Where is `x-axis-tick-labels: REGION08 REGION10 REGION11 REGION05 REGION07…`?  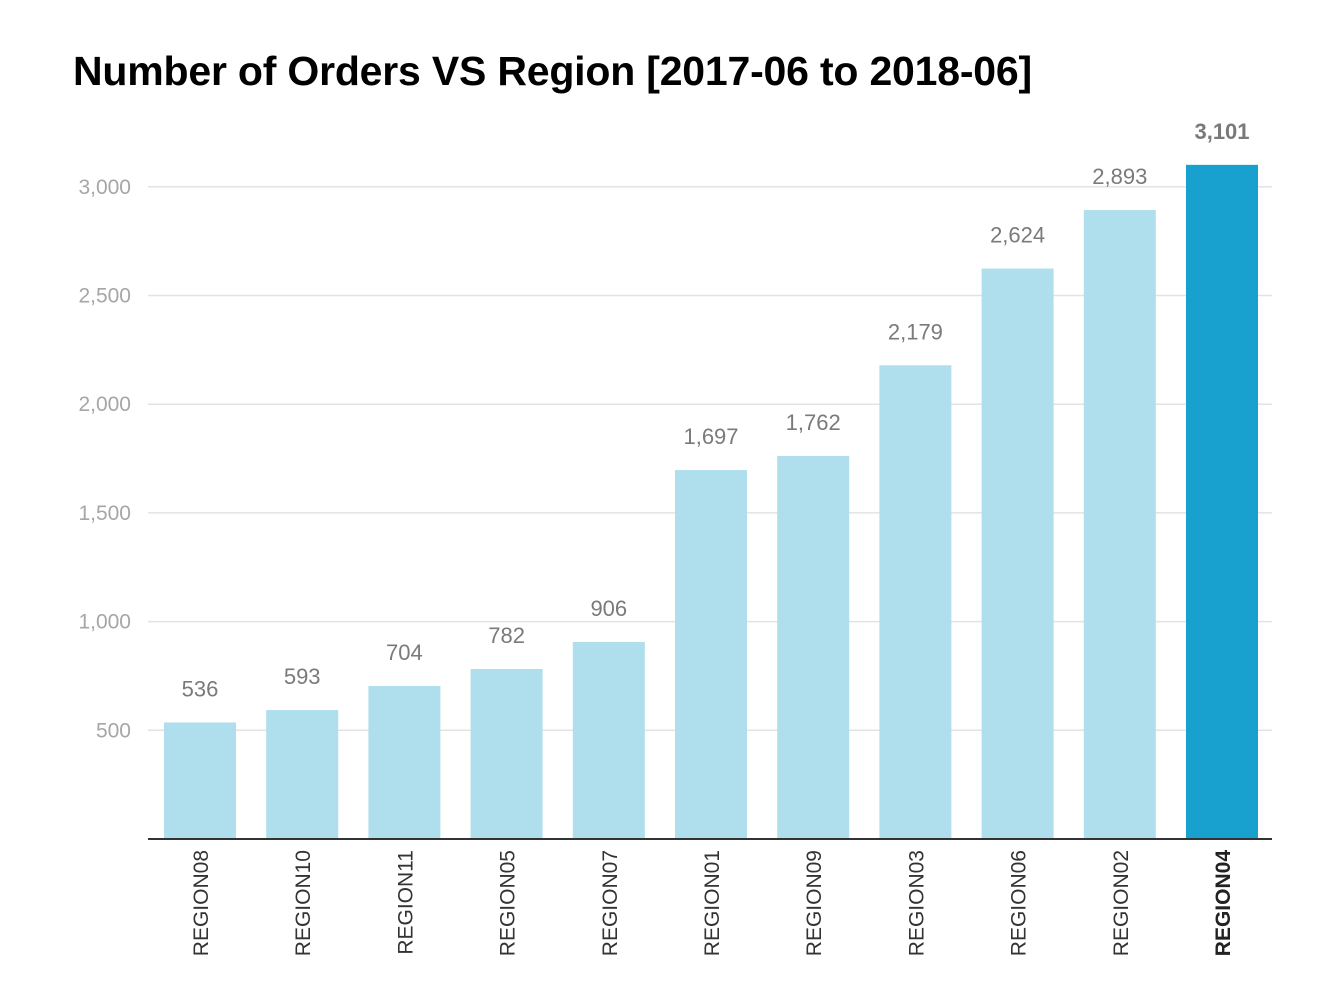
x-axis-tick-labels: REGION08 REGION10 REGION11 REGION05 REGION07… is located at coordinates (712, 903).